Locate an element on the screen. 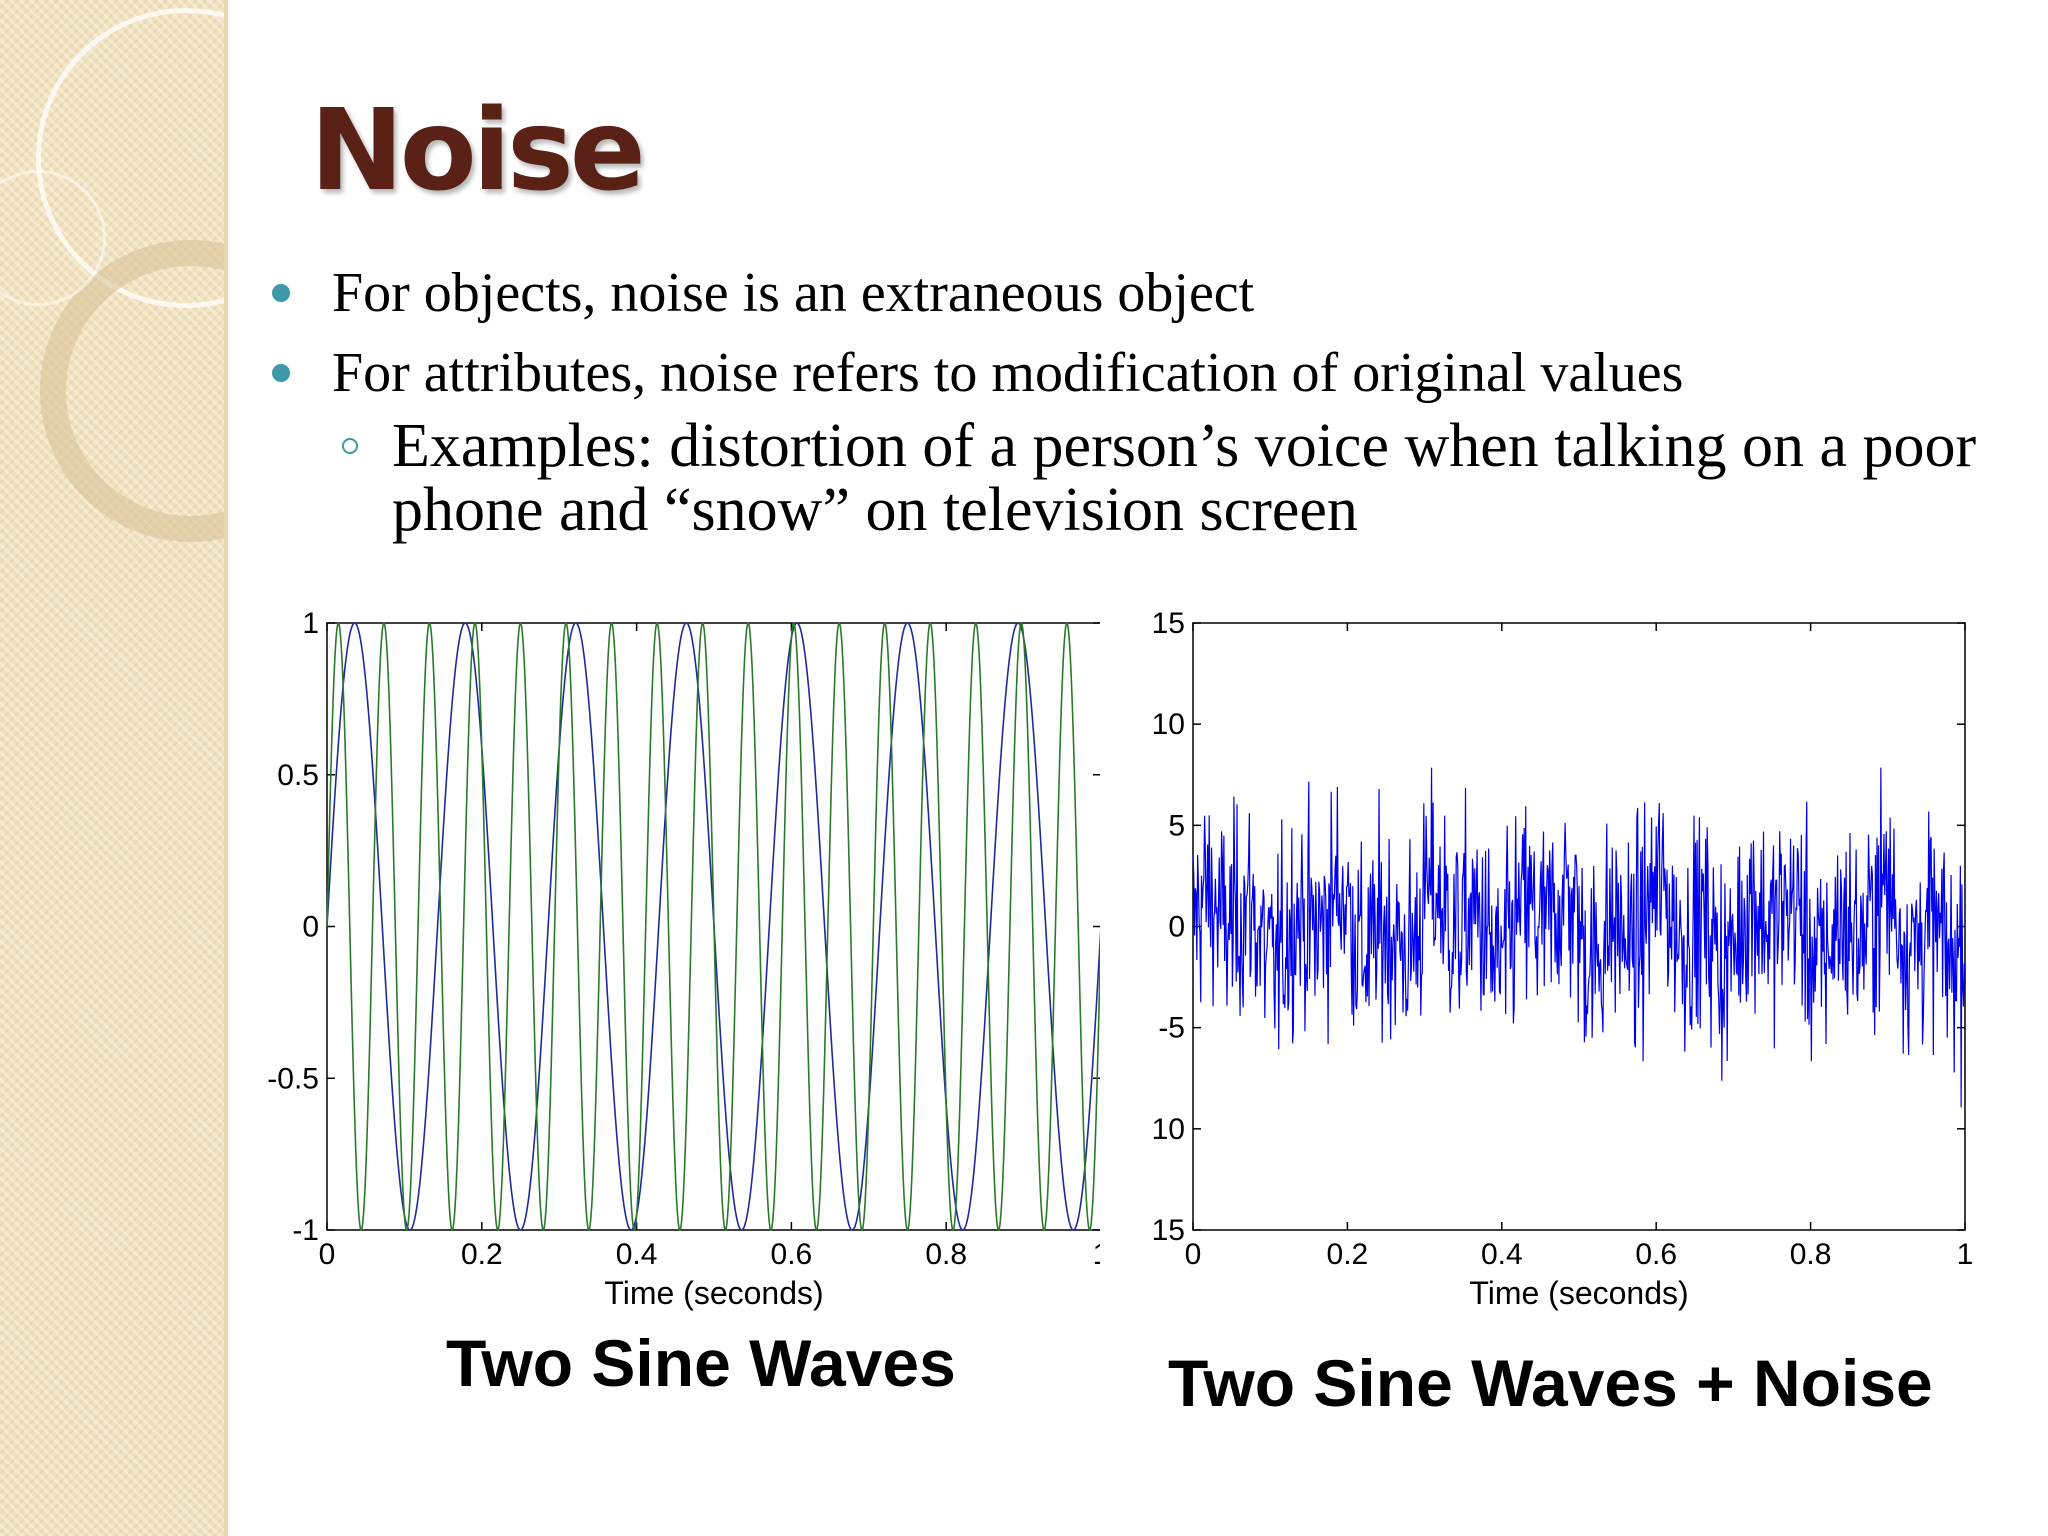  y-tick-label: 5 is located at coordinates (1176, 825).